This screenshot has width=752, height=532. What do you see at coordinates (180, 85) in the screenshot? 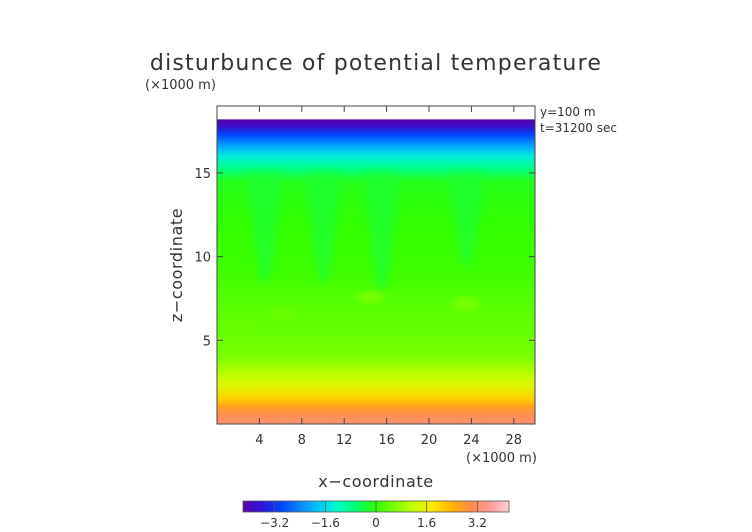
I see `z-scale-note: (×1000 m)` at bounding box center [180, 85].